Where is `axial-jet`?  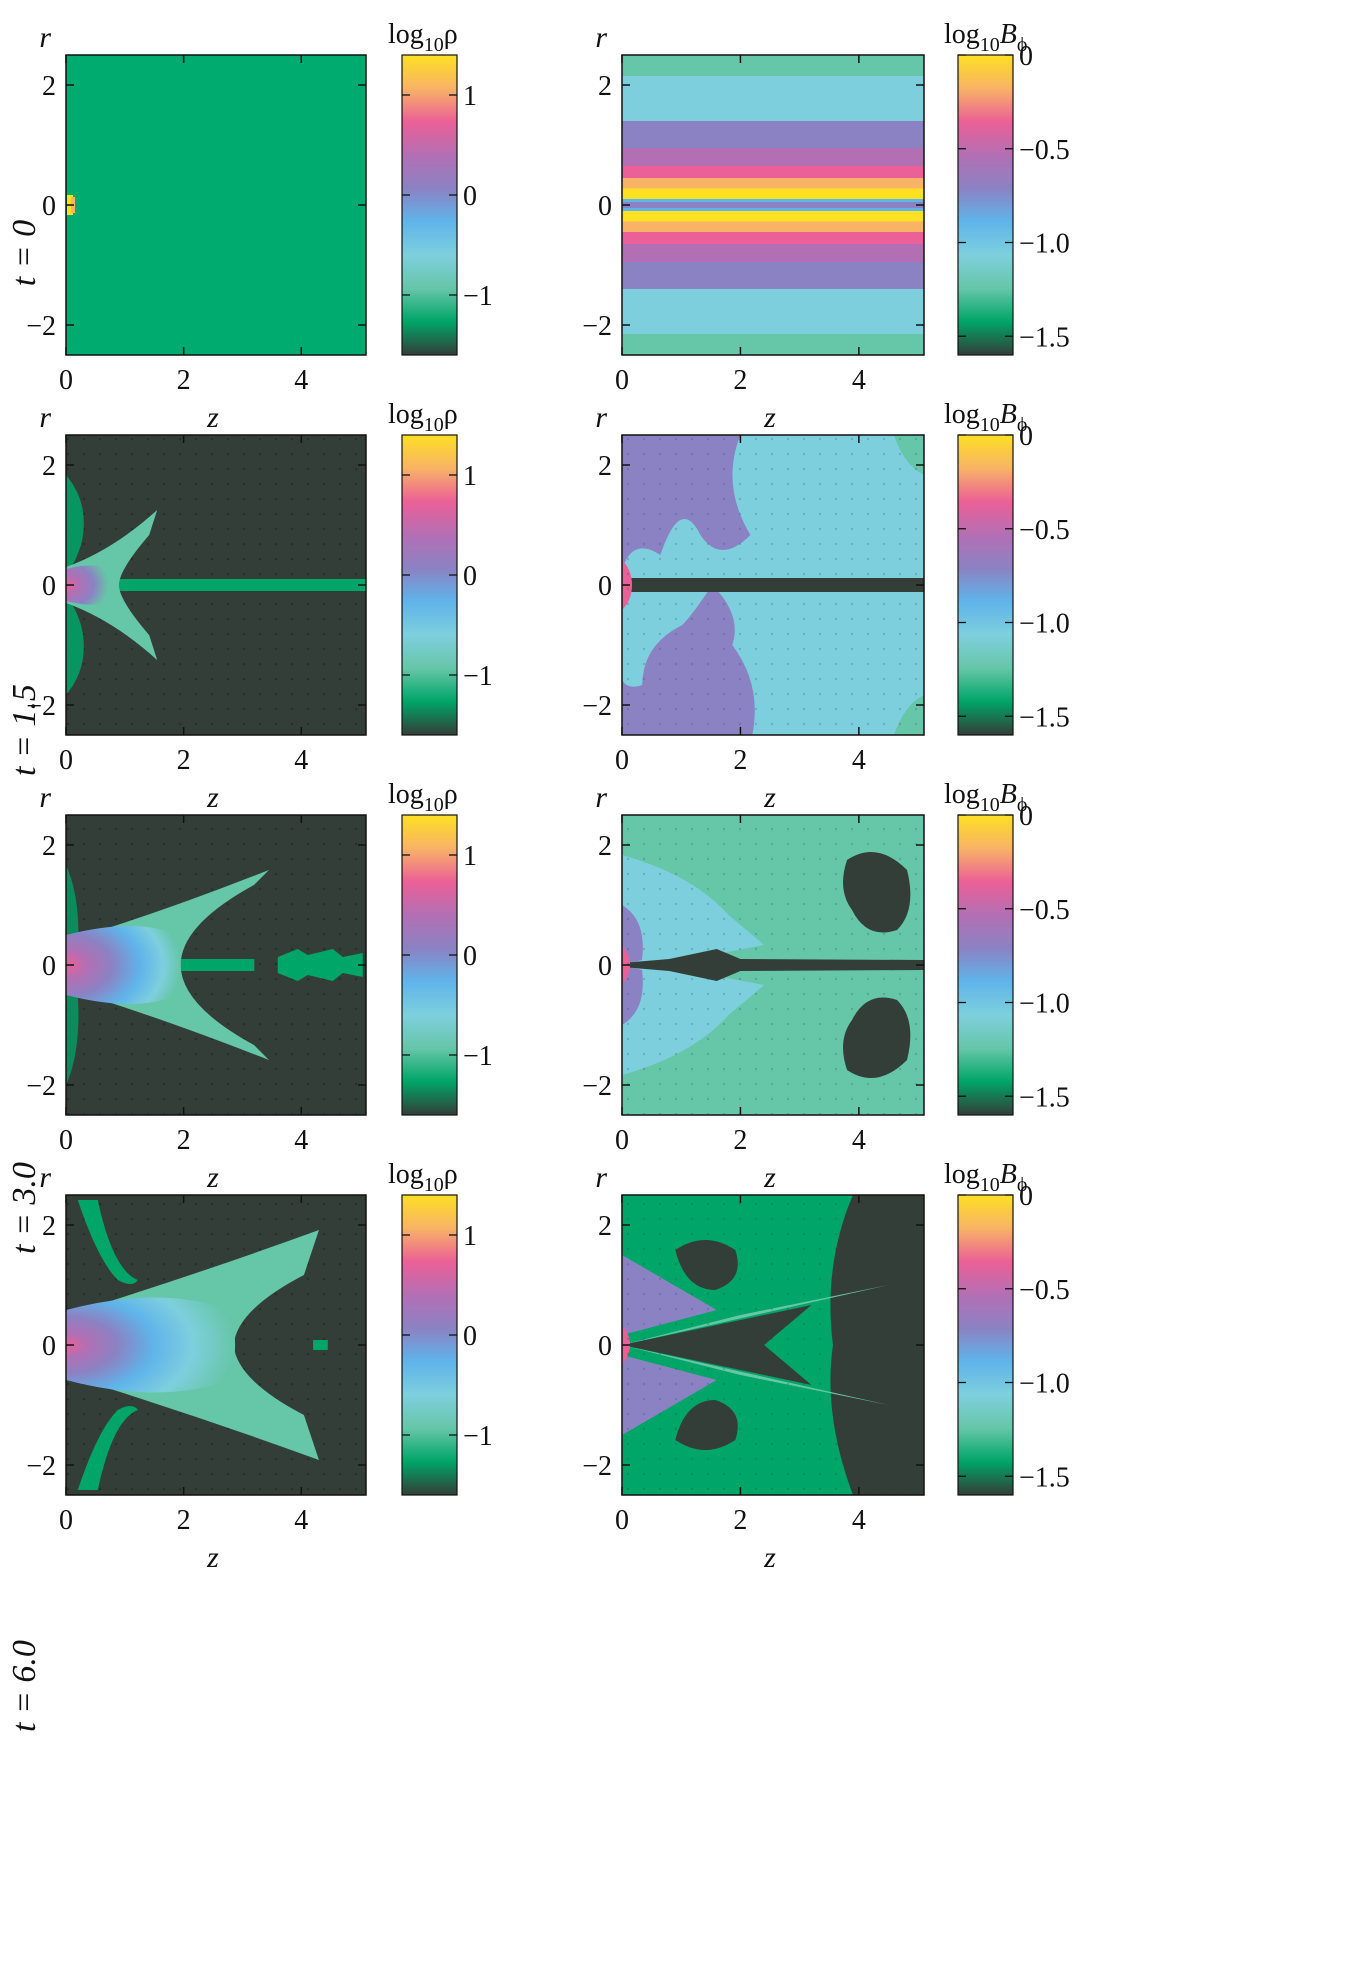
axial-jet is located at coordinates (216, 965).